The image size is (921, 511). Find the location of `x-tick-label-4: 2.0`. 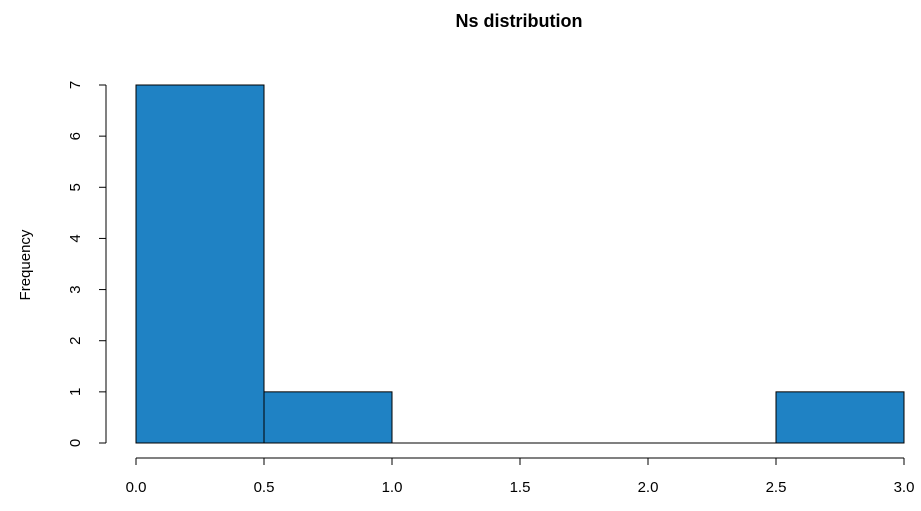

x-tick-label-4: 2.0 is located at coordinates (648, 487).